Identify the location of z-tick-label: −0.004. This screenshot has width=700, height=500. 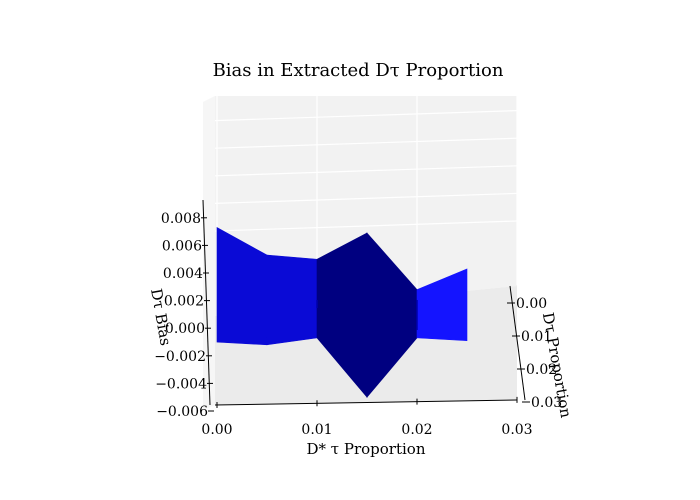
(181, 384).